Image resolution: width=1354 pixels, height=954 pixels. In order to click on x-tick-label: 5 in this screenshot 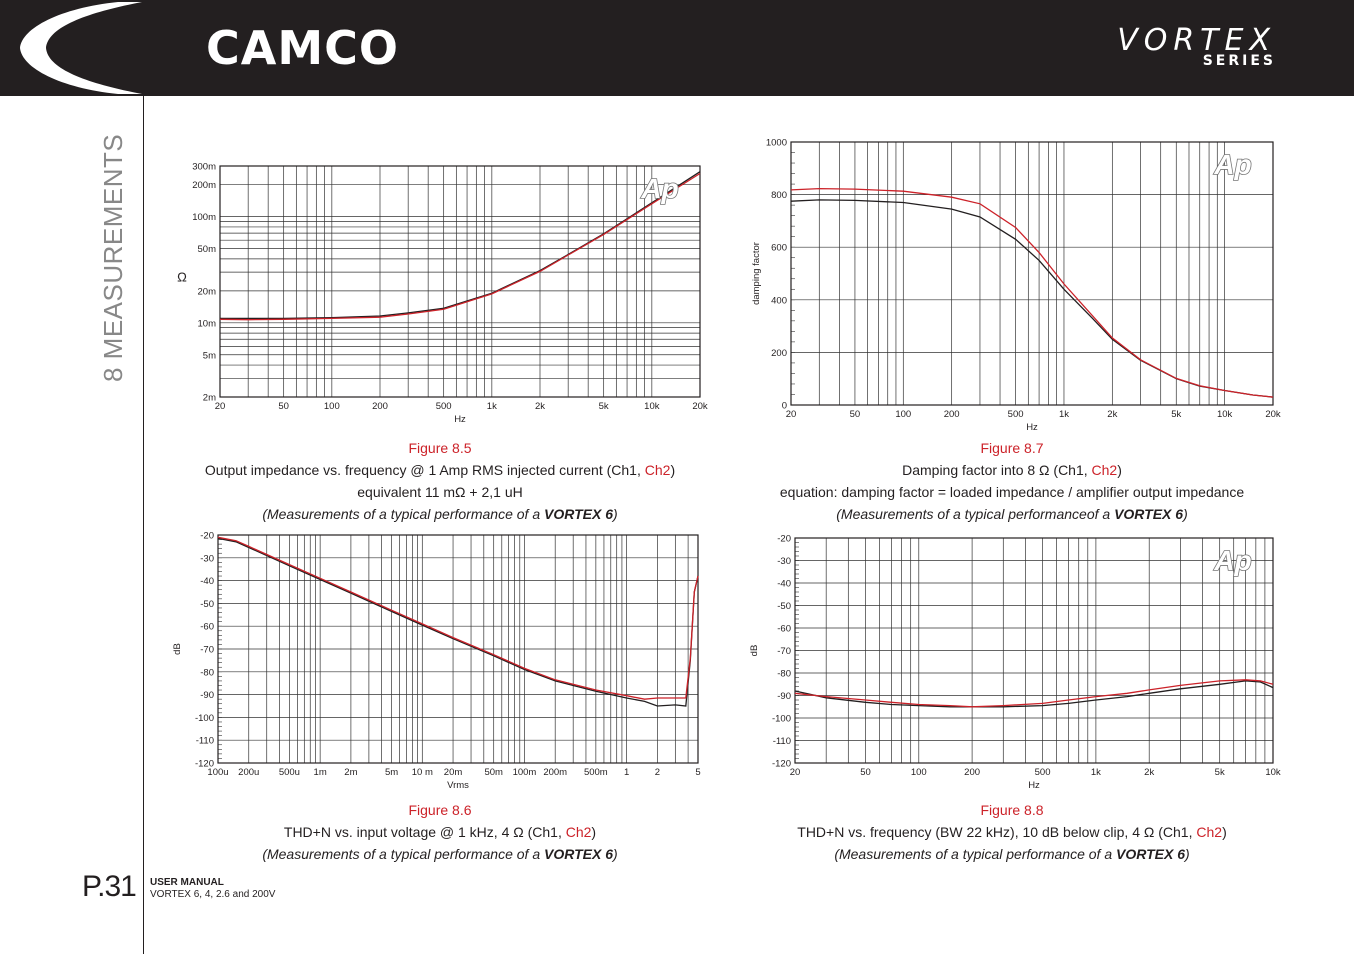, I will do `click(697, 772)`.